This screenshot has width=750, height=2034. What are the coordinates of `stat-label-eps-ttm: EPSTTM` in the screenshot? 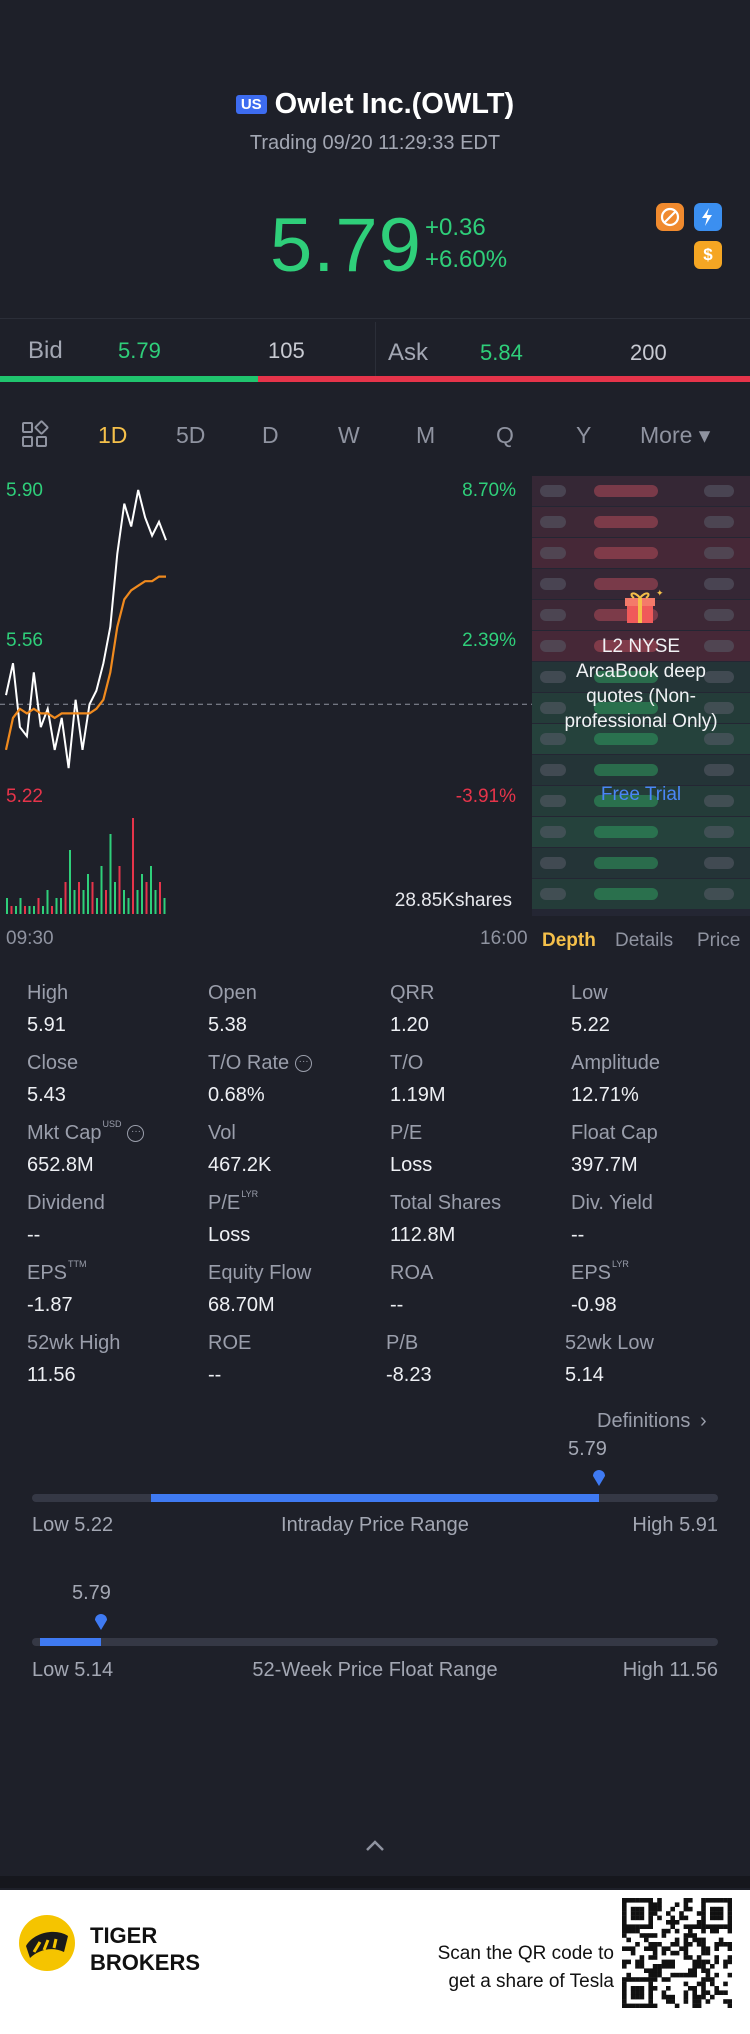 It's located at (57, 1272).